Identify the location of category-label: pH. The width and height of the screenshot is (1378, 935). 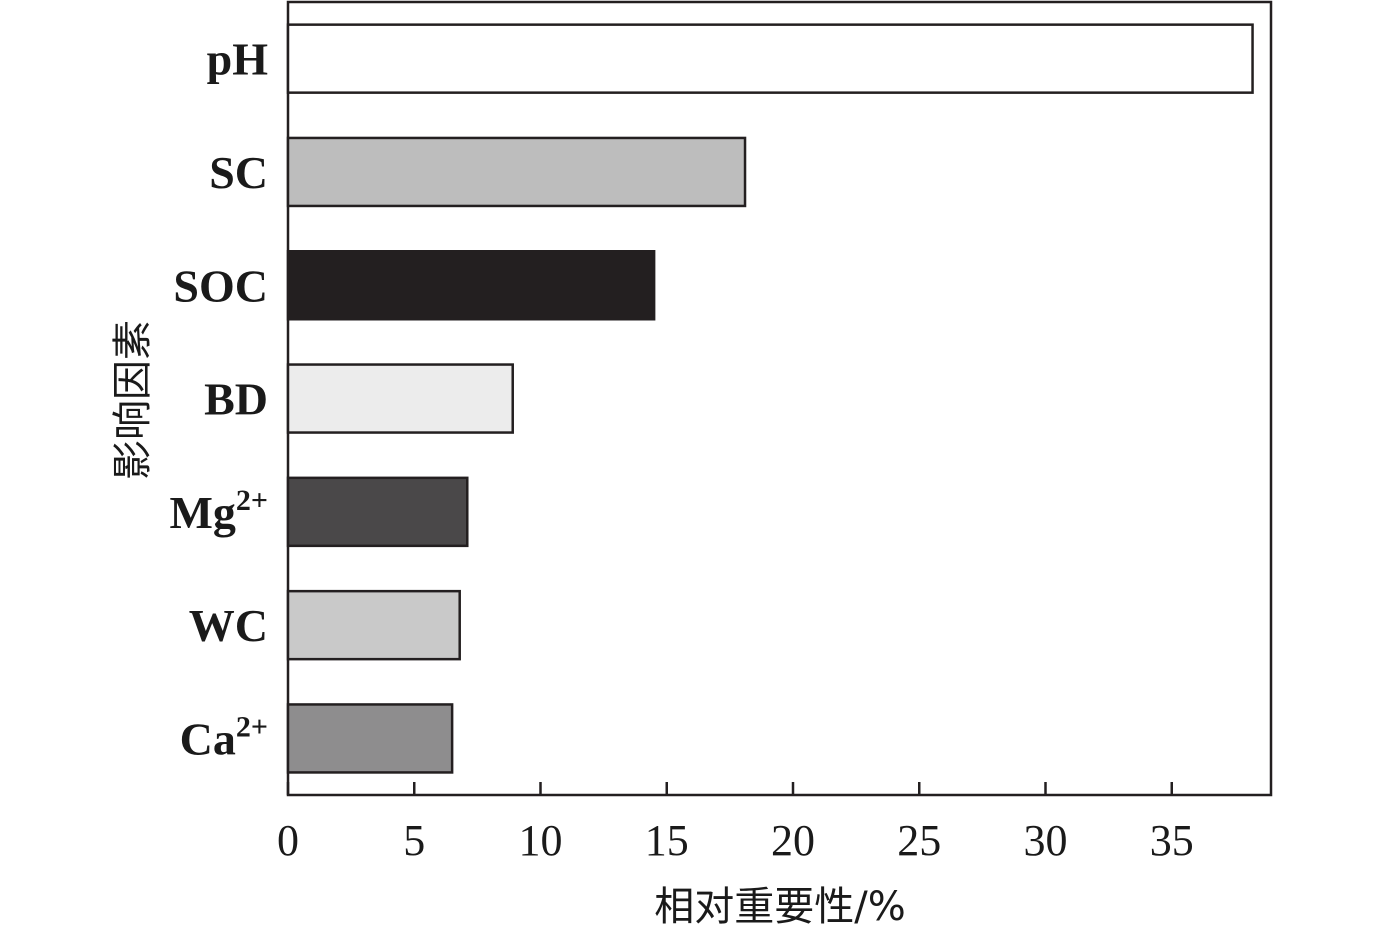
(238, 59).